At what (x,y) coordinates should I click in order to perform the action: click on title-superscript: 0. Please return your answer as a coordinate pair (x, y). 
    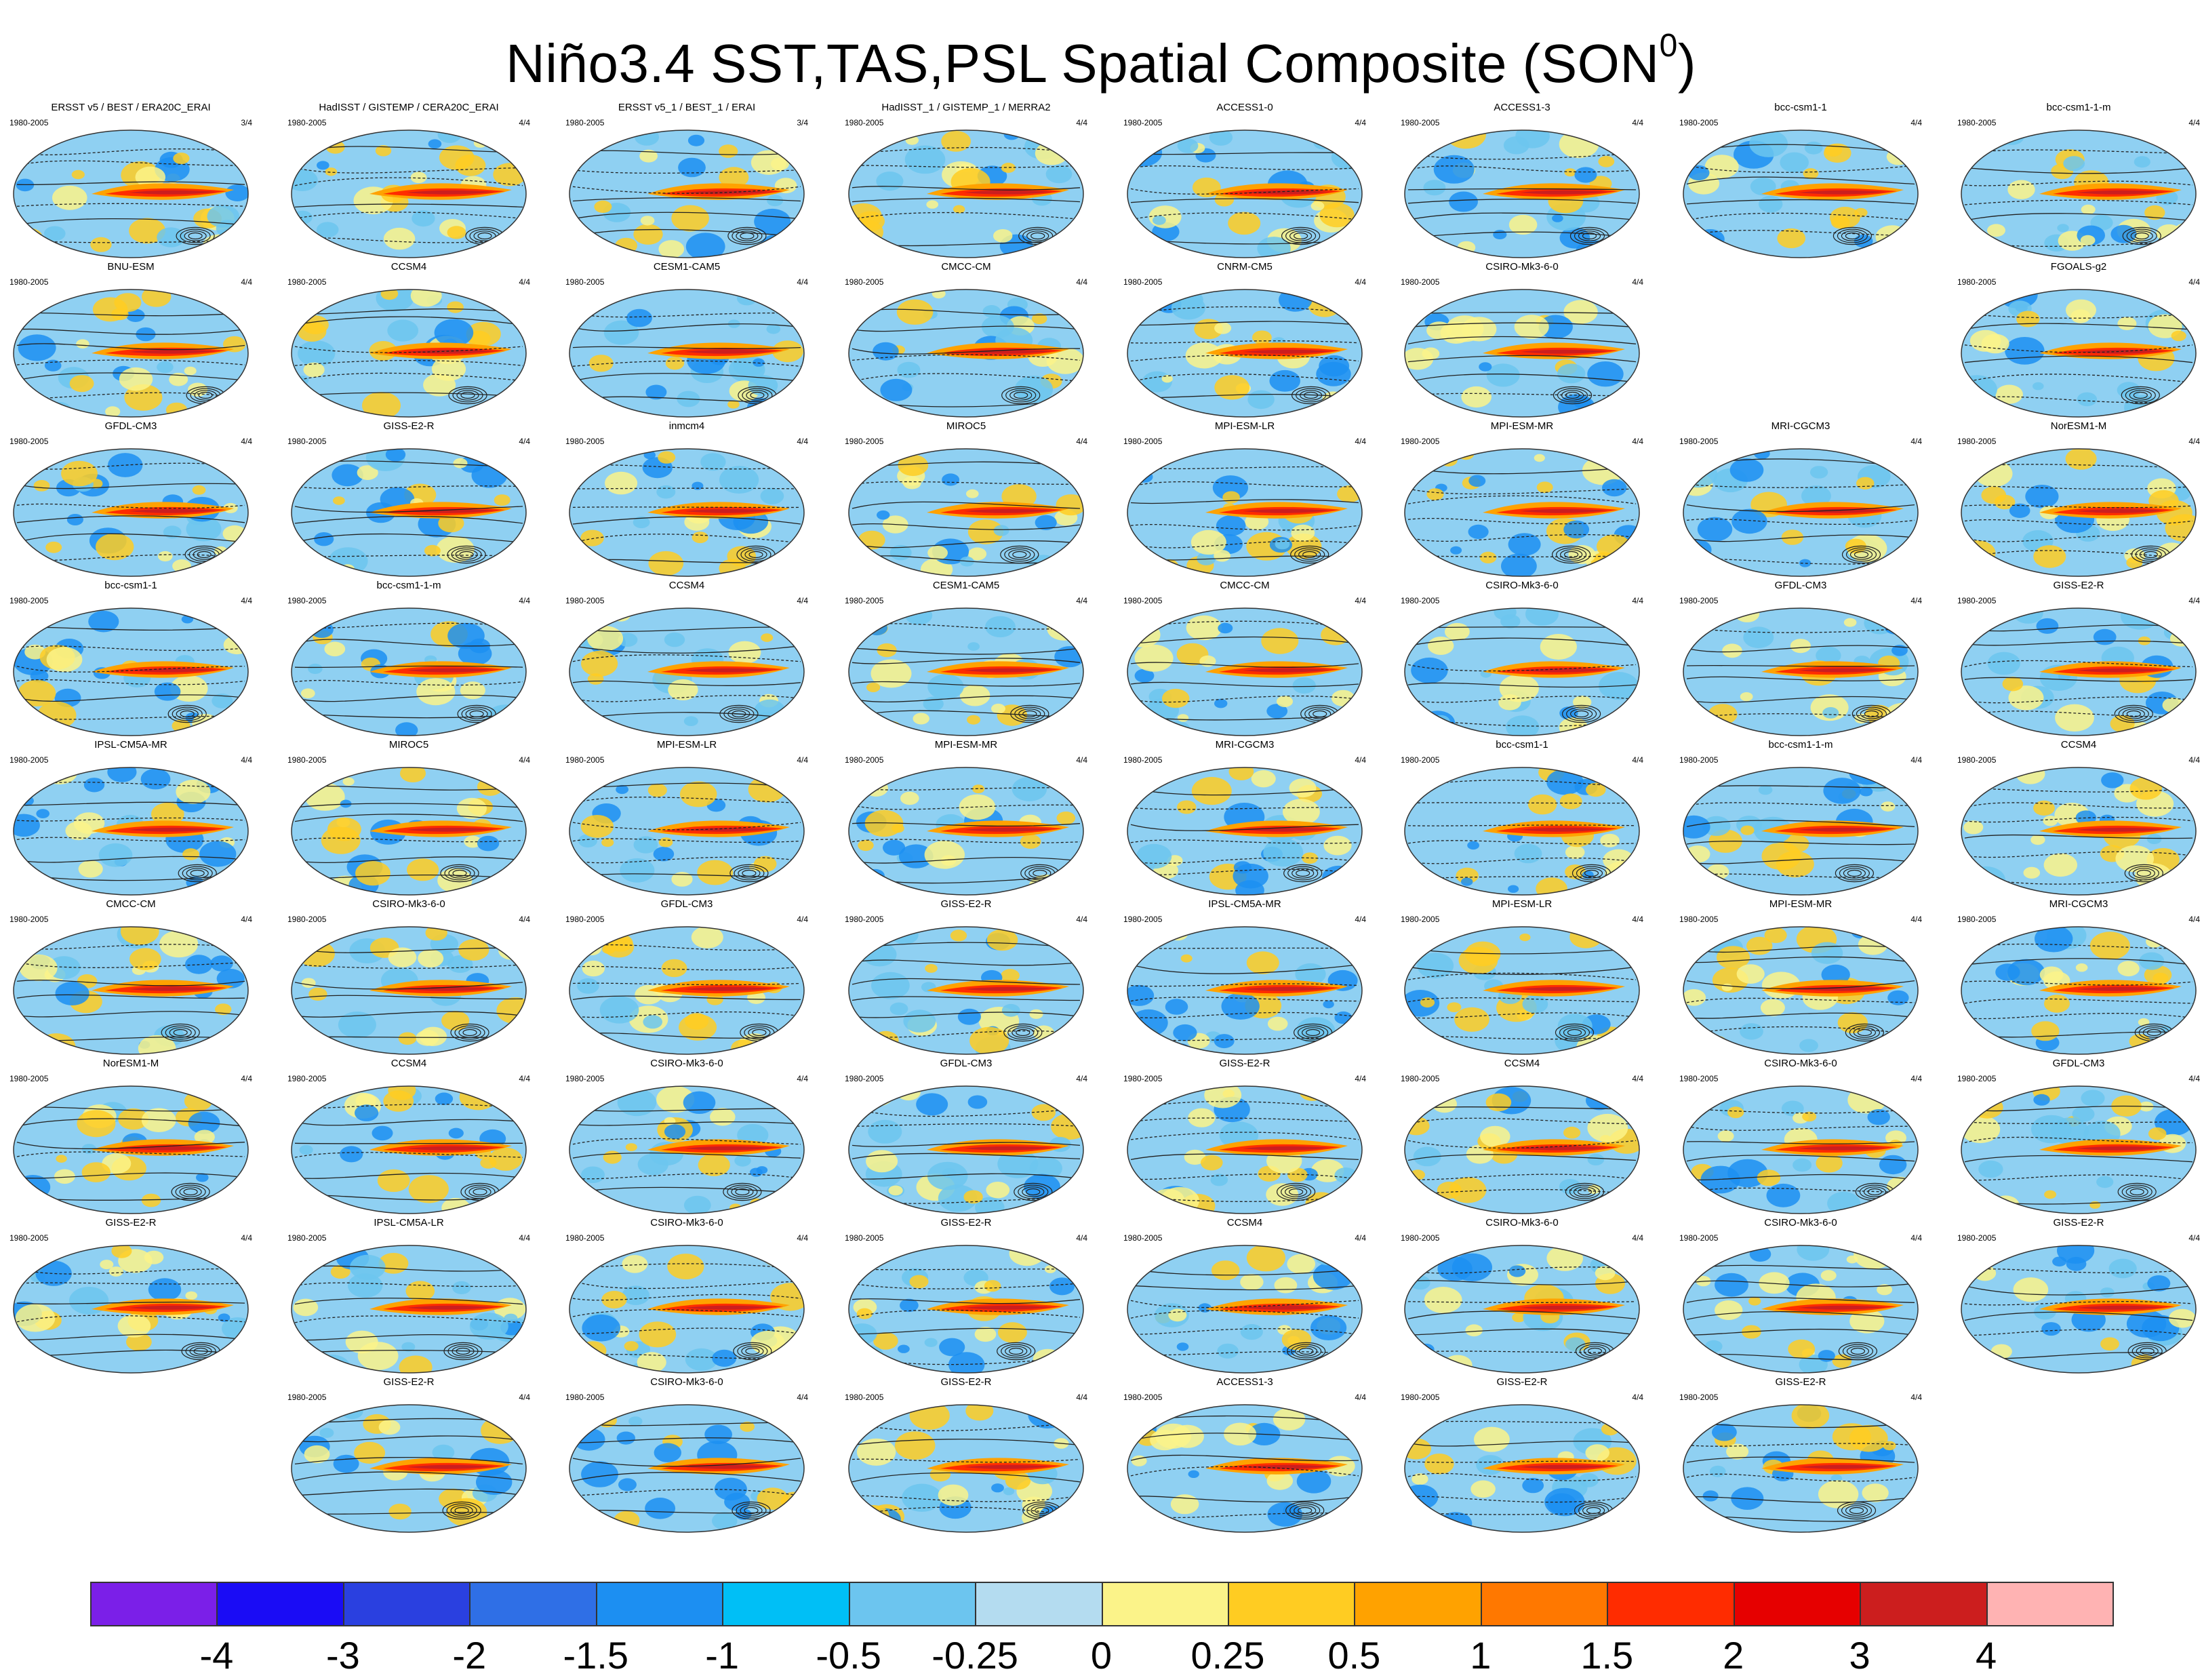
    Looking at the image, I should click on (1668, 46).